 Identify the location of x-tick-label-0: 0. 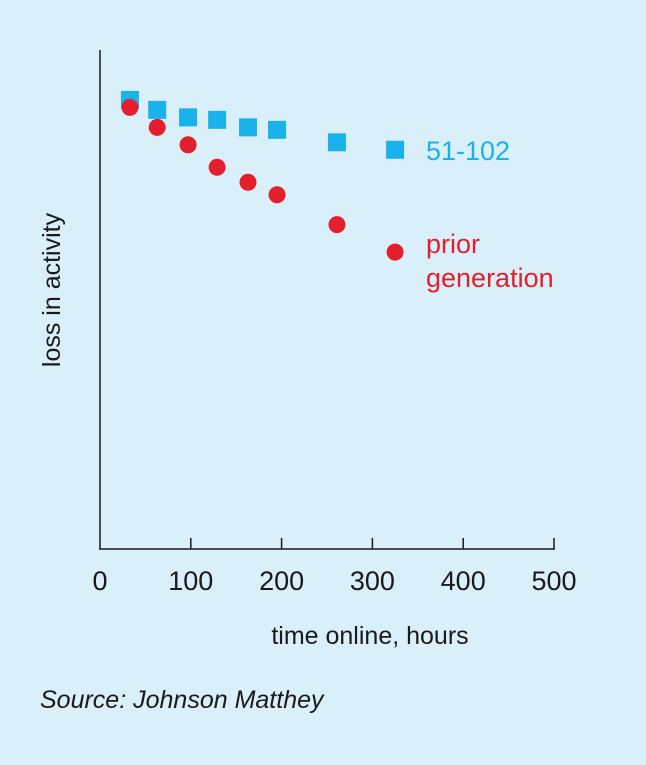
(99, 581).